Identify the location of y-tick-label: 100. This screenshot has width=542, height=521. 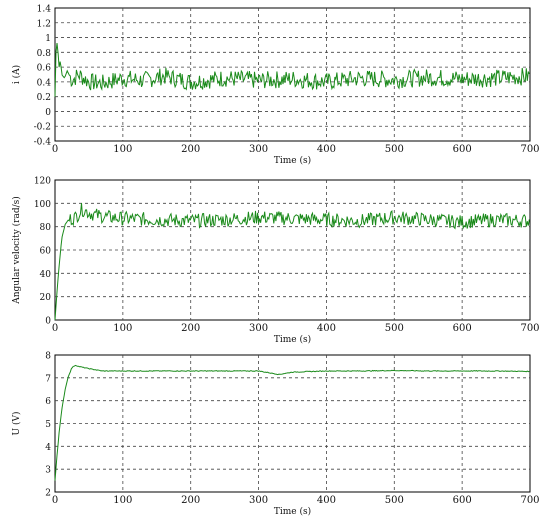
(42, 205).